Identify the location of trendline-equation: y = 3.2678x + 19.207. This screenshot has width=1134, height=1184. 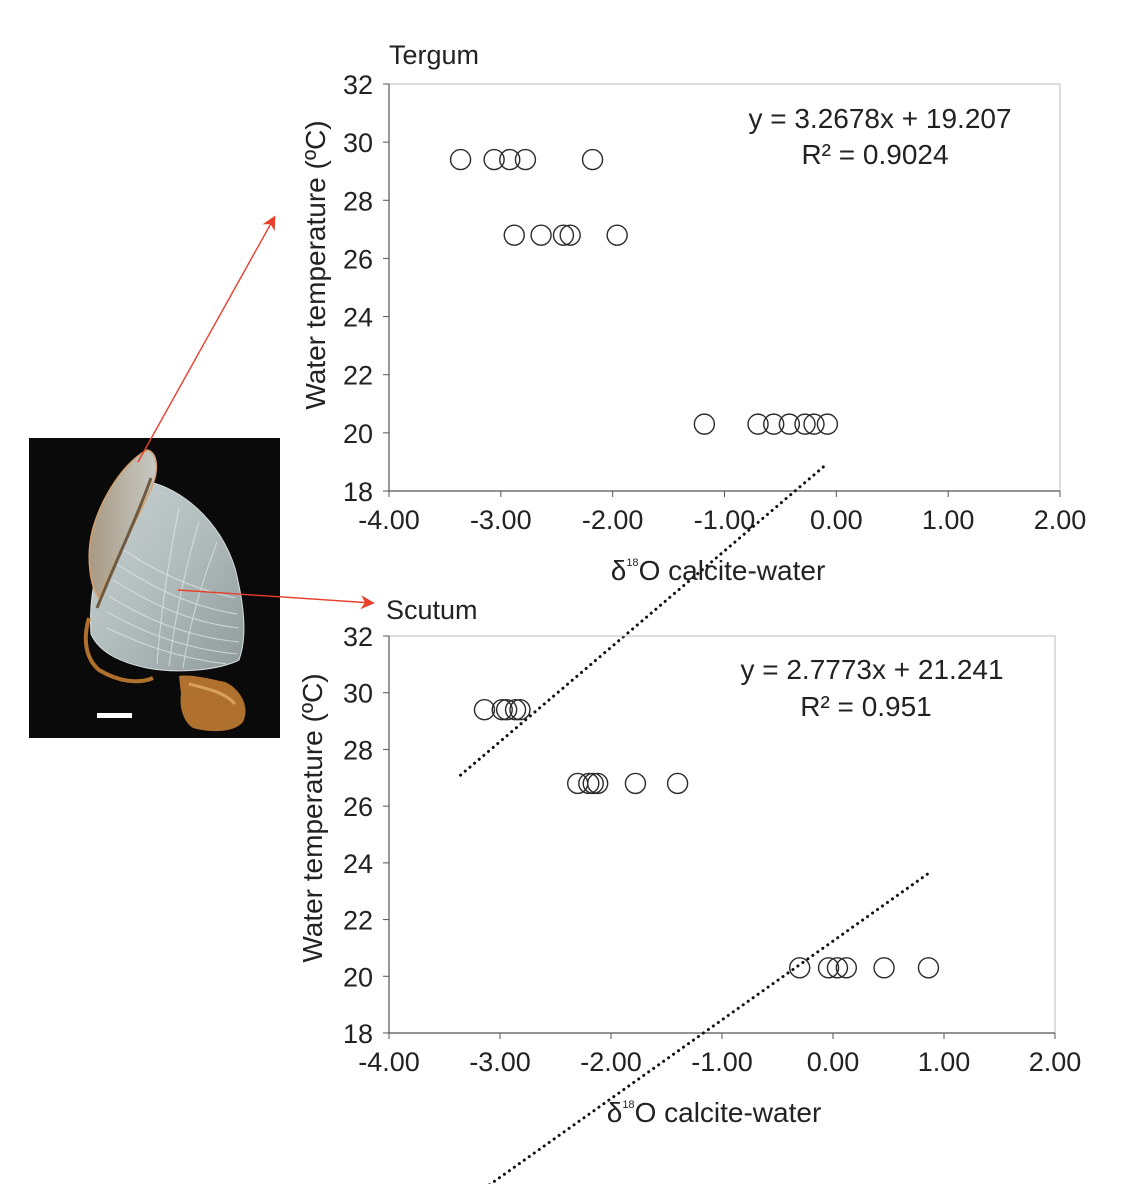
(879, 118).